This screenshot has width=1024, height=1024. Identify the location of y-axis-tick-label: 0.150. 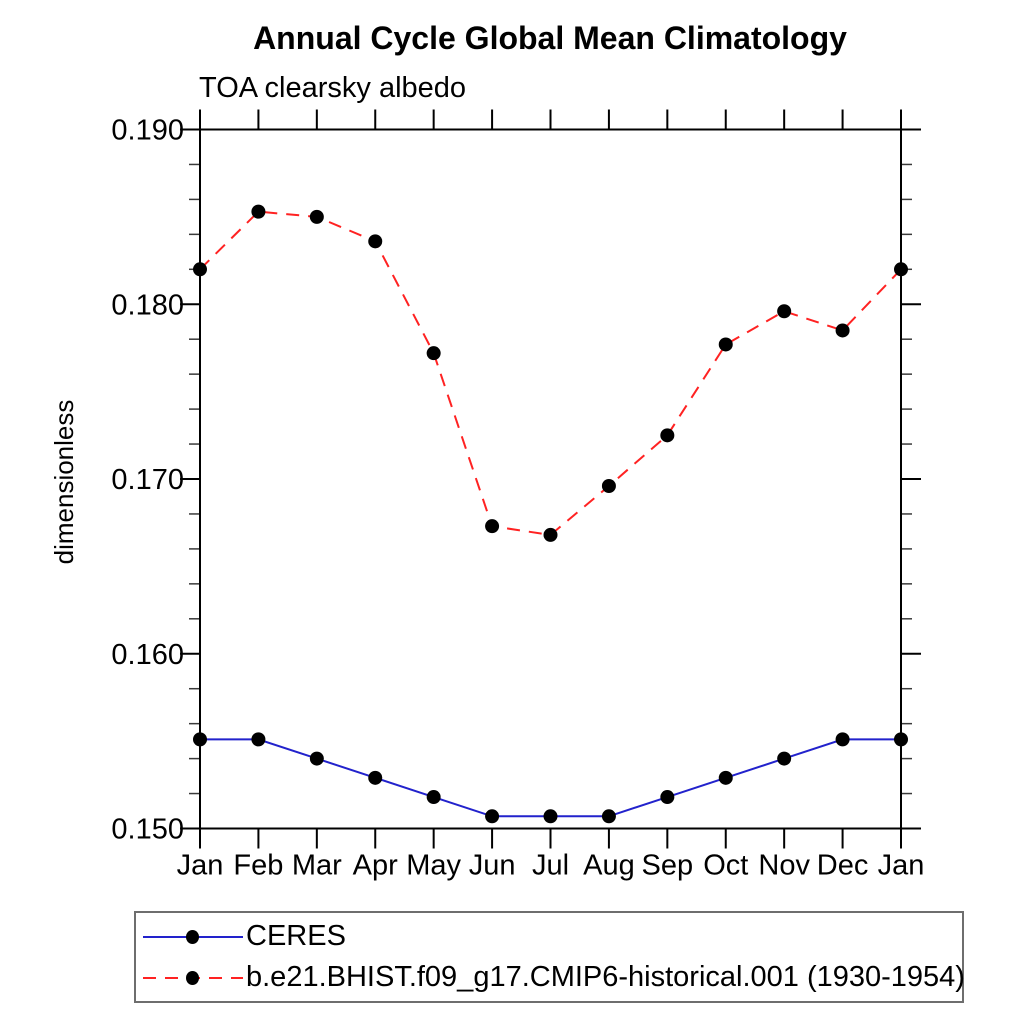
(147, 830).